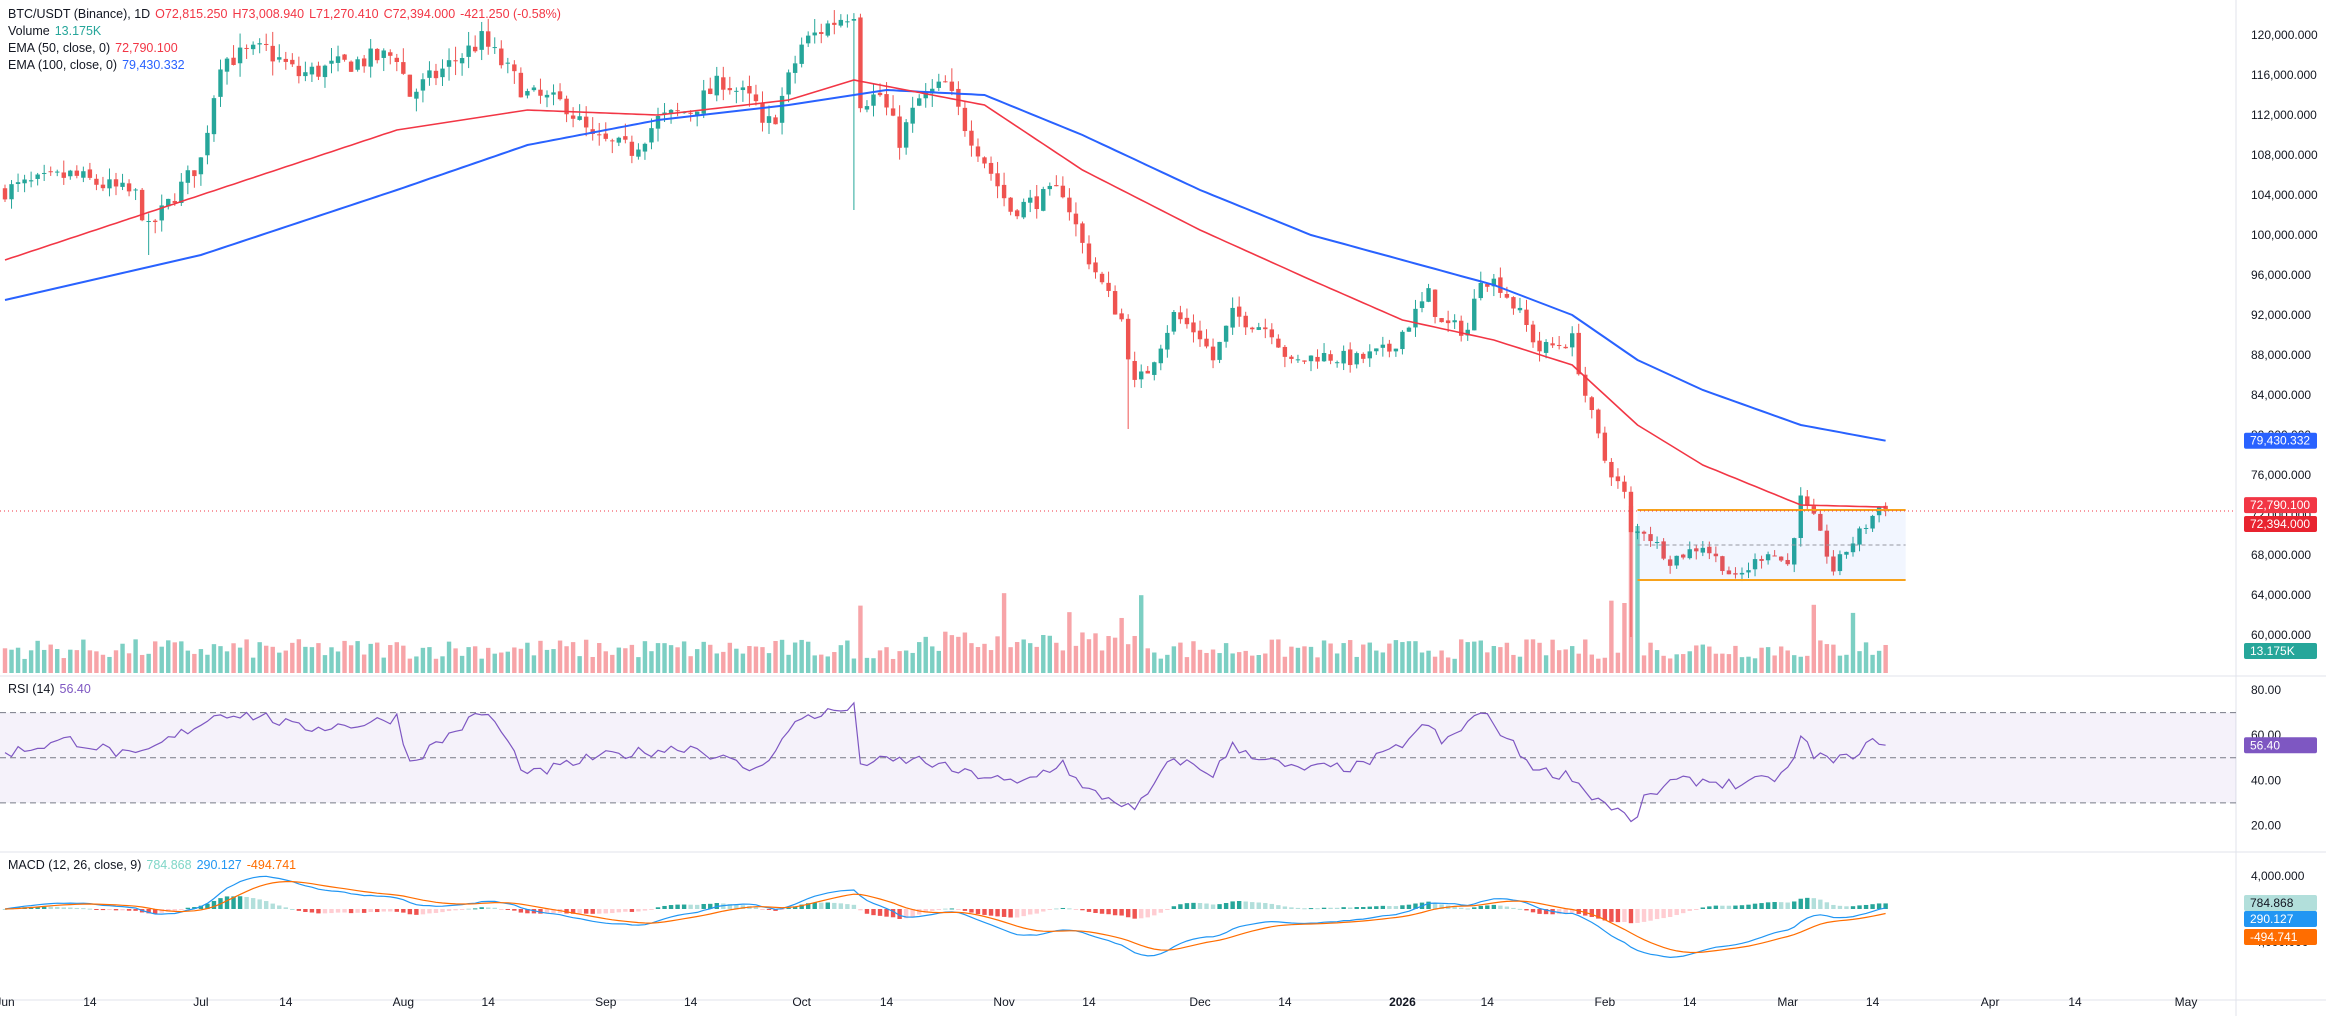 The height and width of the screenshot is (1021, 2326). Describe the element at coordinates (99, 65) in the screenshot. I see `ema100-legend: EMA (100, close, 0) 79,430.332` at that location.